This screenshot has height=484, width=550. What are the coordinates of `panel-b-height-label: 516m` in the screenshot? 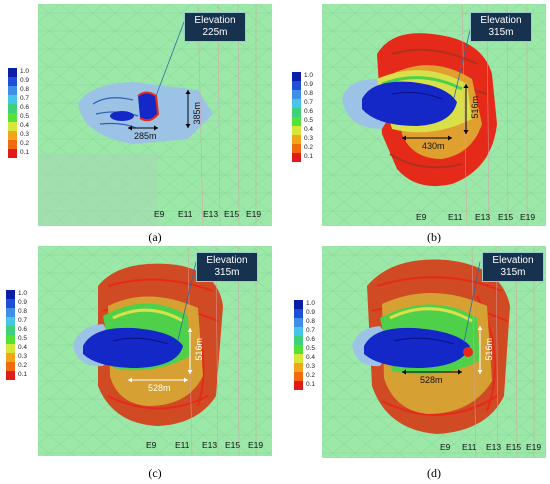 It's located at (475, 107).